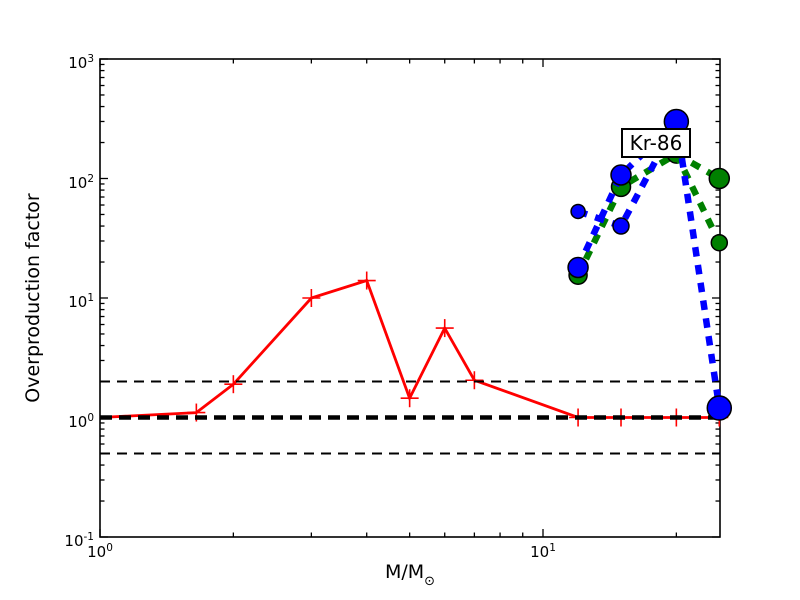 This screenshot has height=600, width=800. I want to click on sun-symbol: ⊙, so click(430, 581).